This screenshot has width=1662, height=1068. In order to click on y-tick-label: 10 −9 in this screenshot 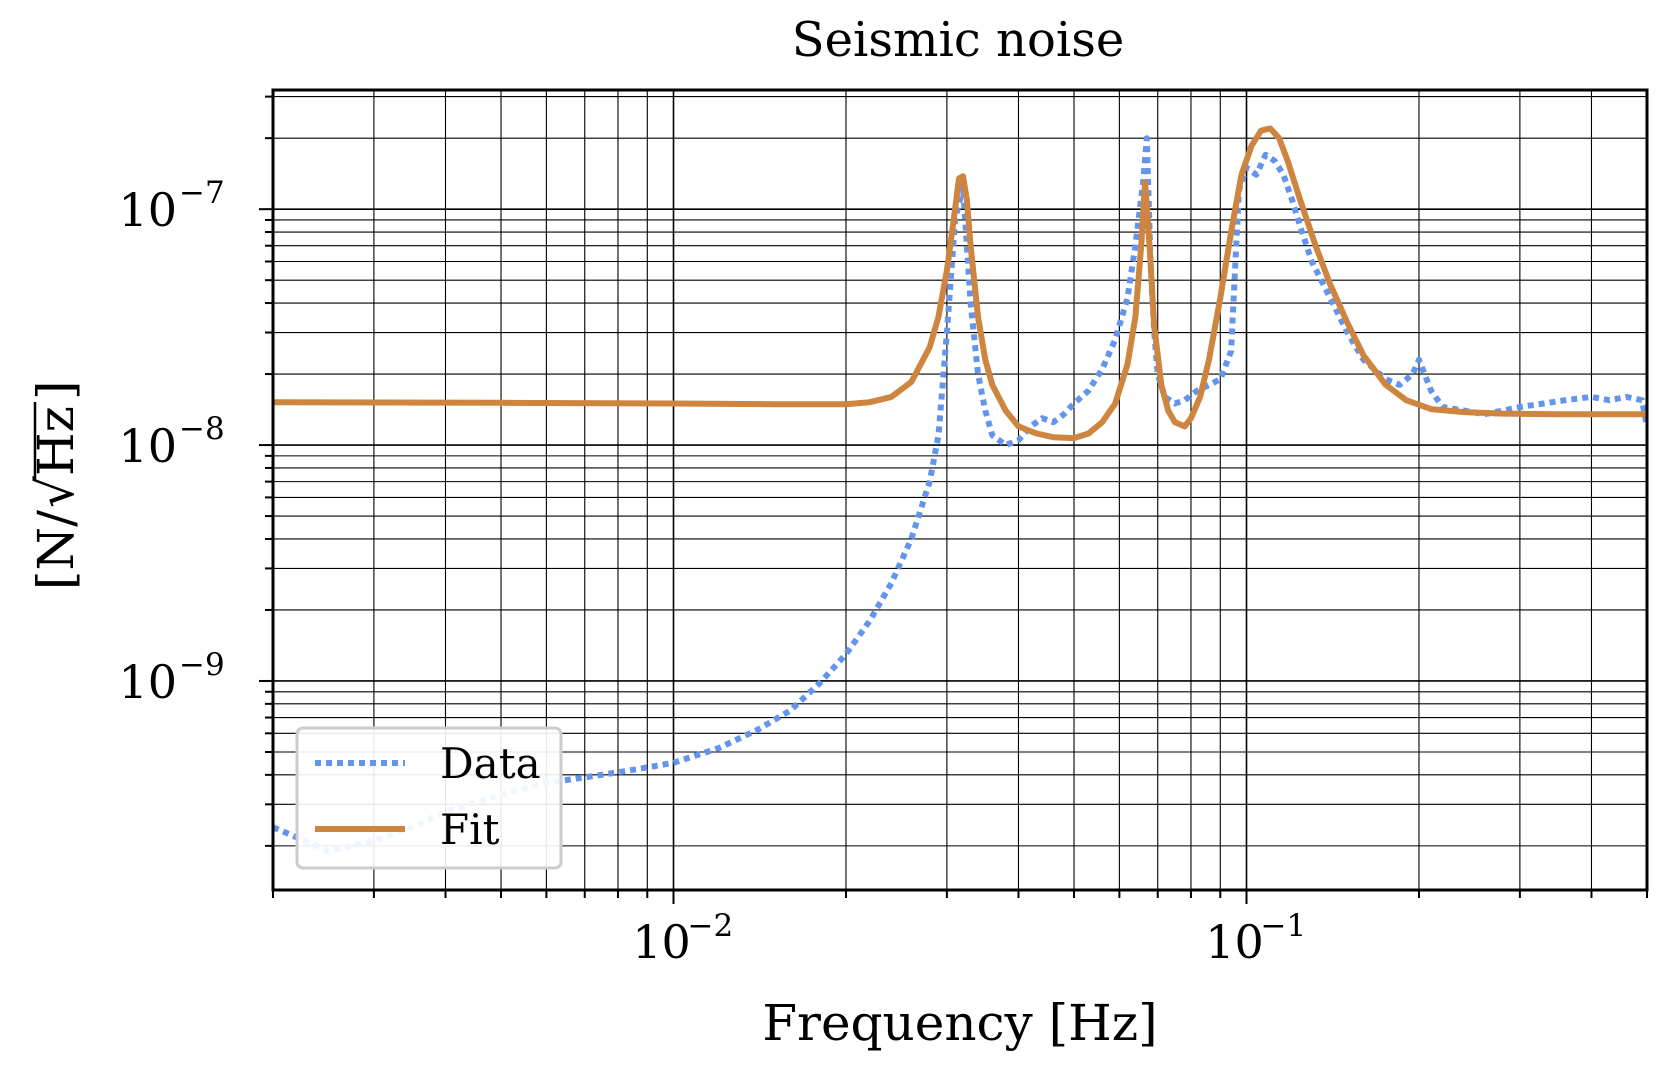, I will do `click(171, 678)`.